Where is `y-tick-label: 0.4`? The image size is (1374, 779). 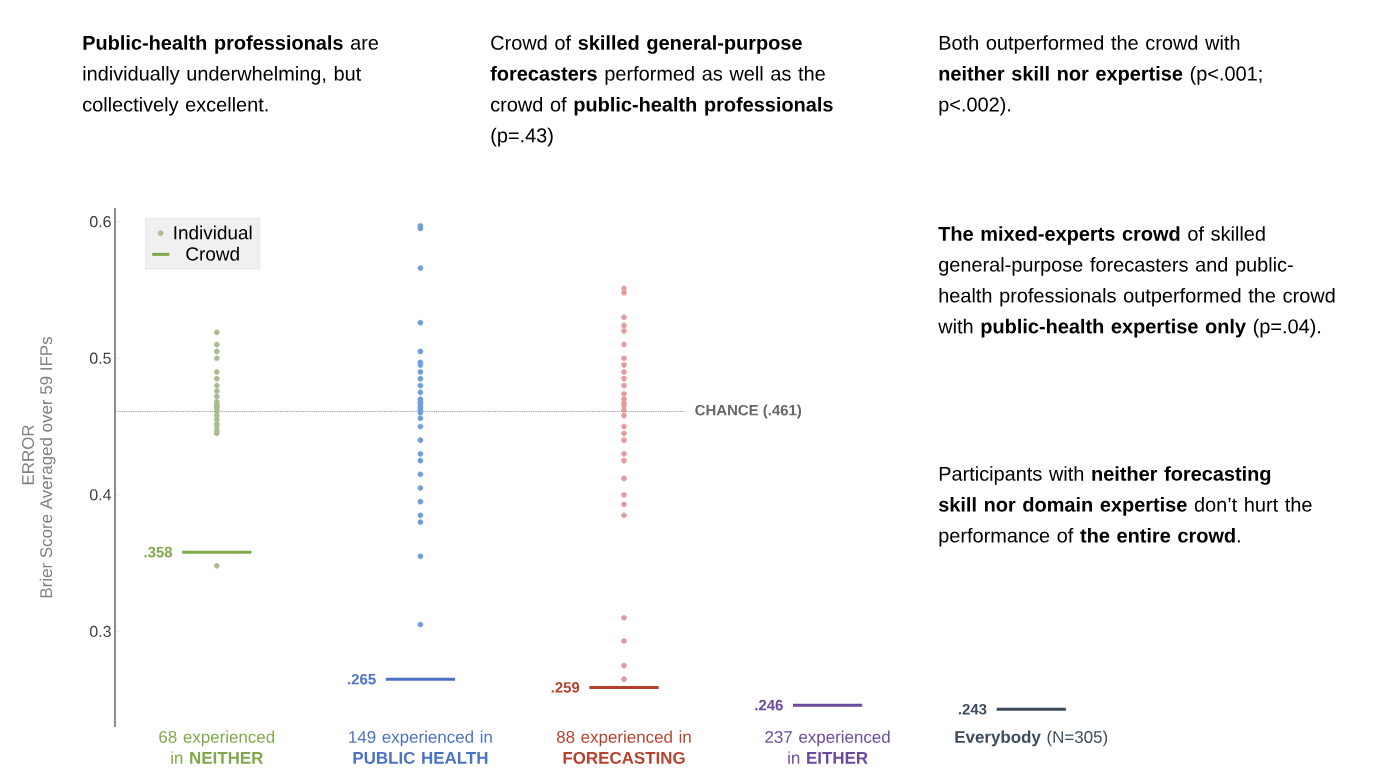 y-tick-label: 0.4 is located at coordinates (100, 495).